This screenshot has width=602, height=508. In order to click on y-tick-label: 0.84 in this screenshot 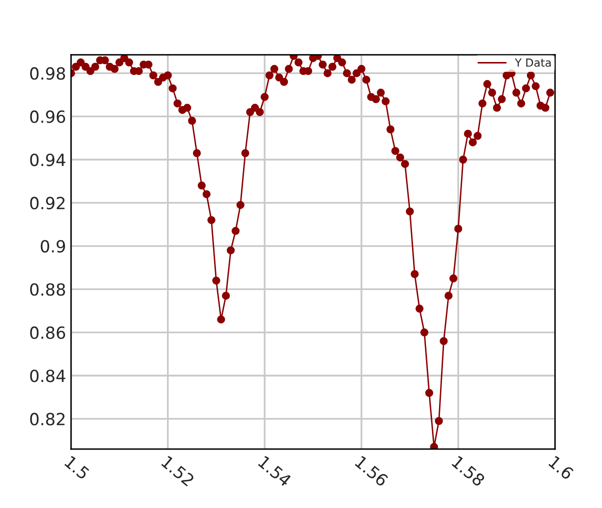, I will do `click(48, 376)`.